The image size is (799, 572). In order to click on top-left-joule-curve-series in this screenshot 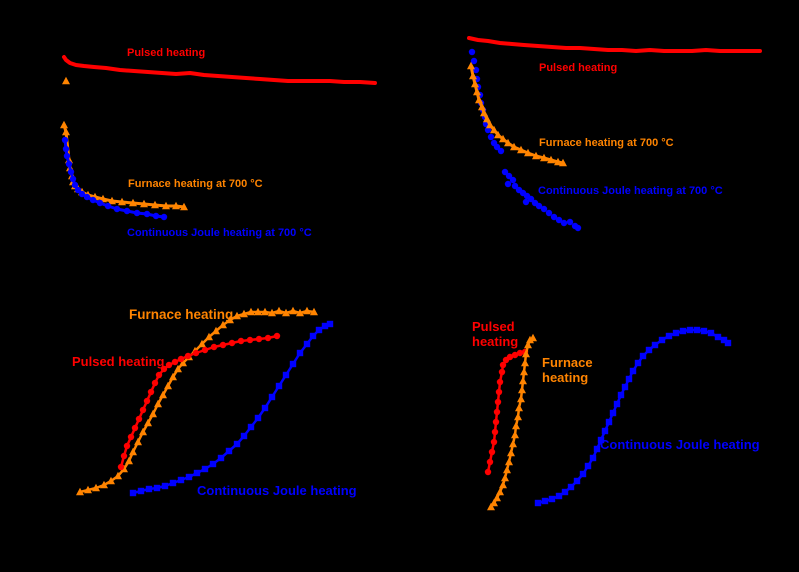, I will do `click(114, 178)`.